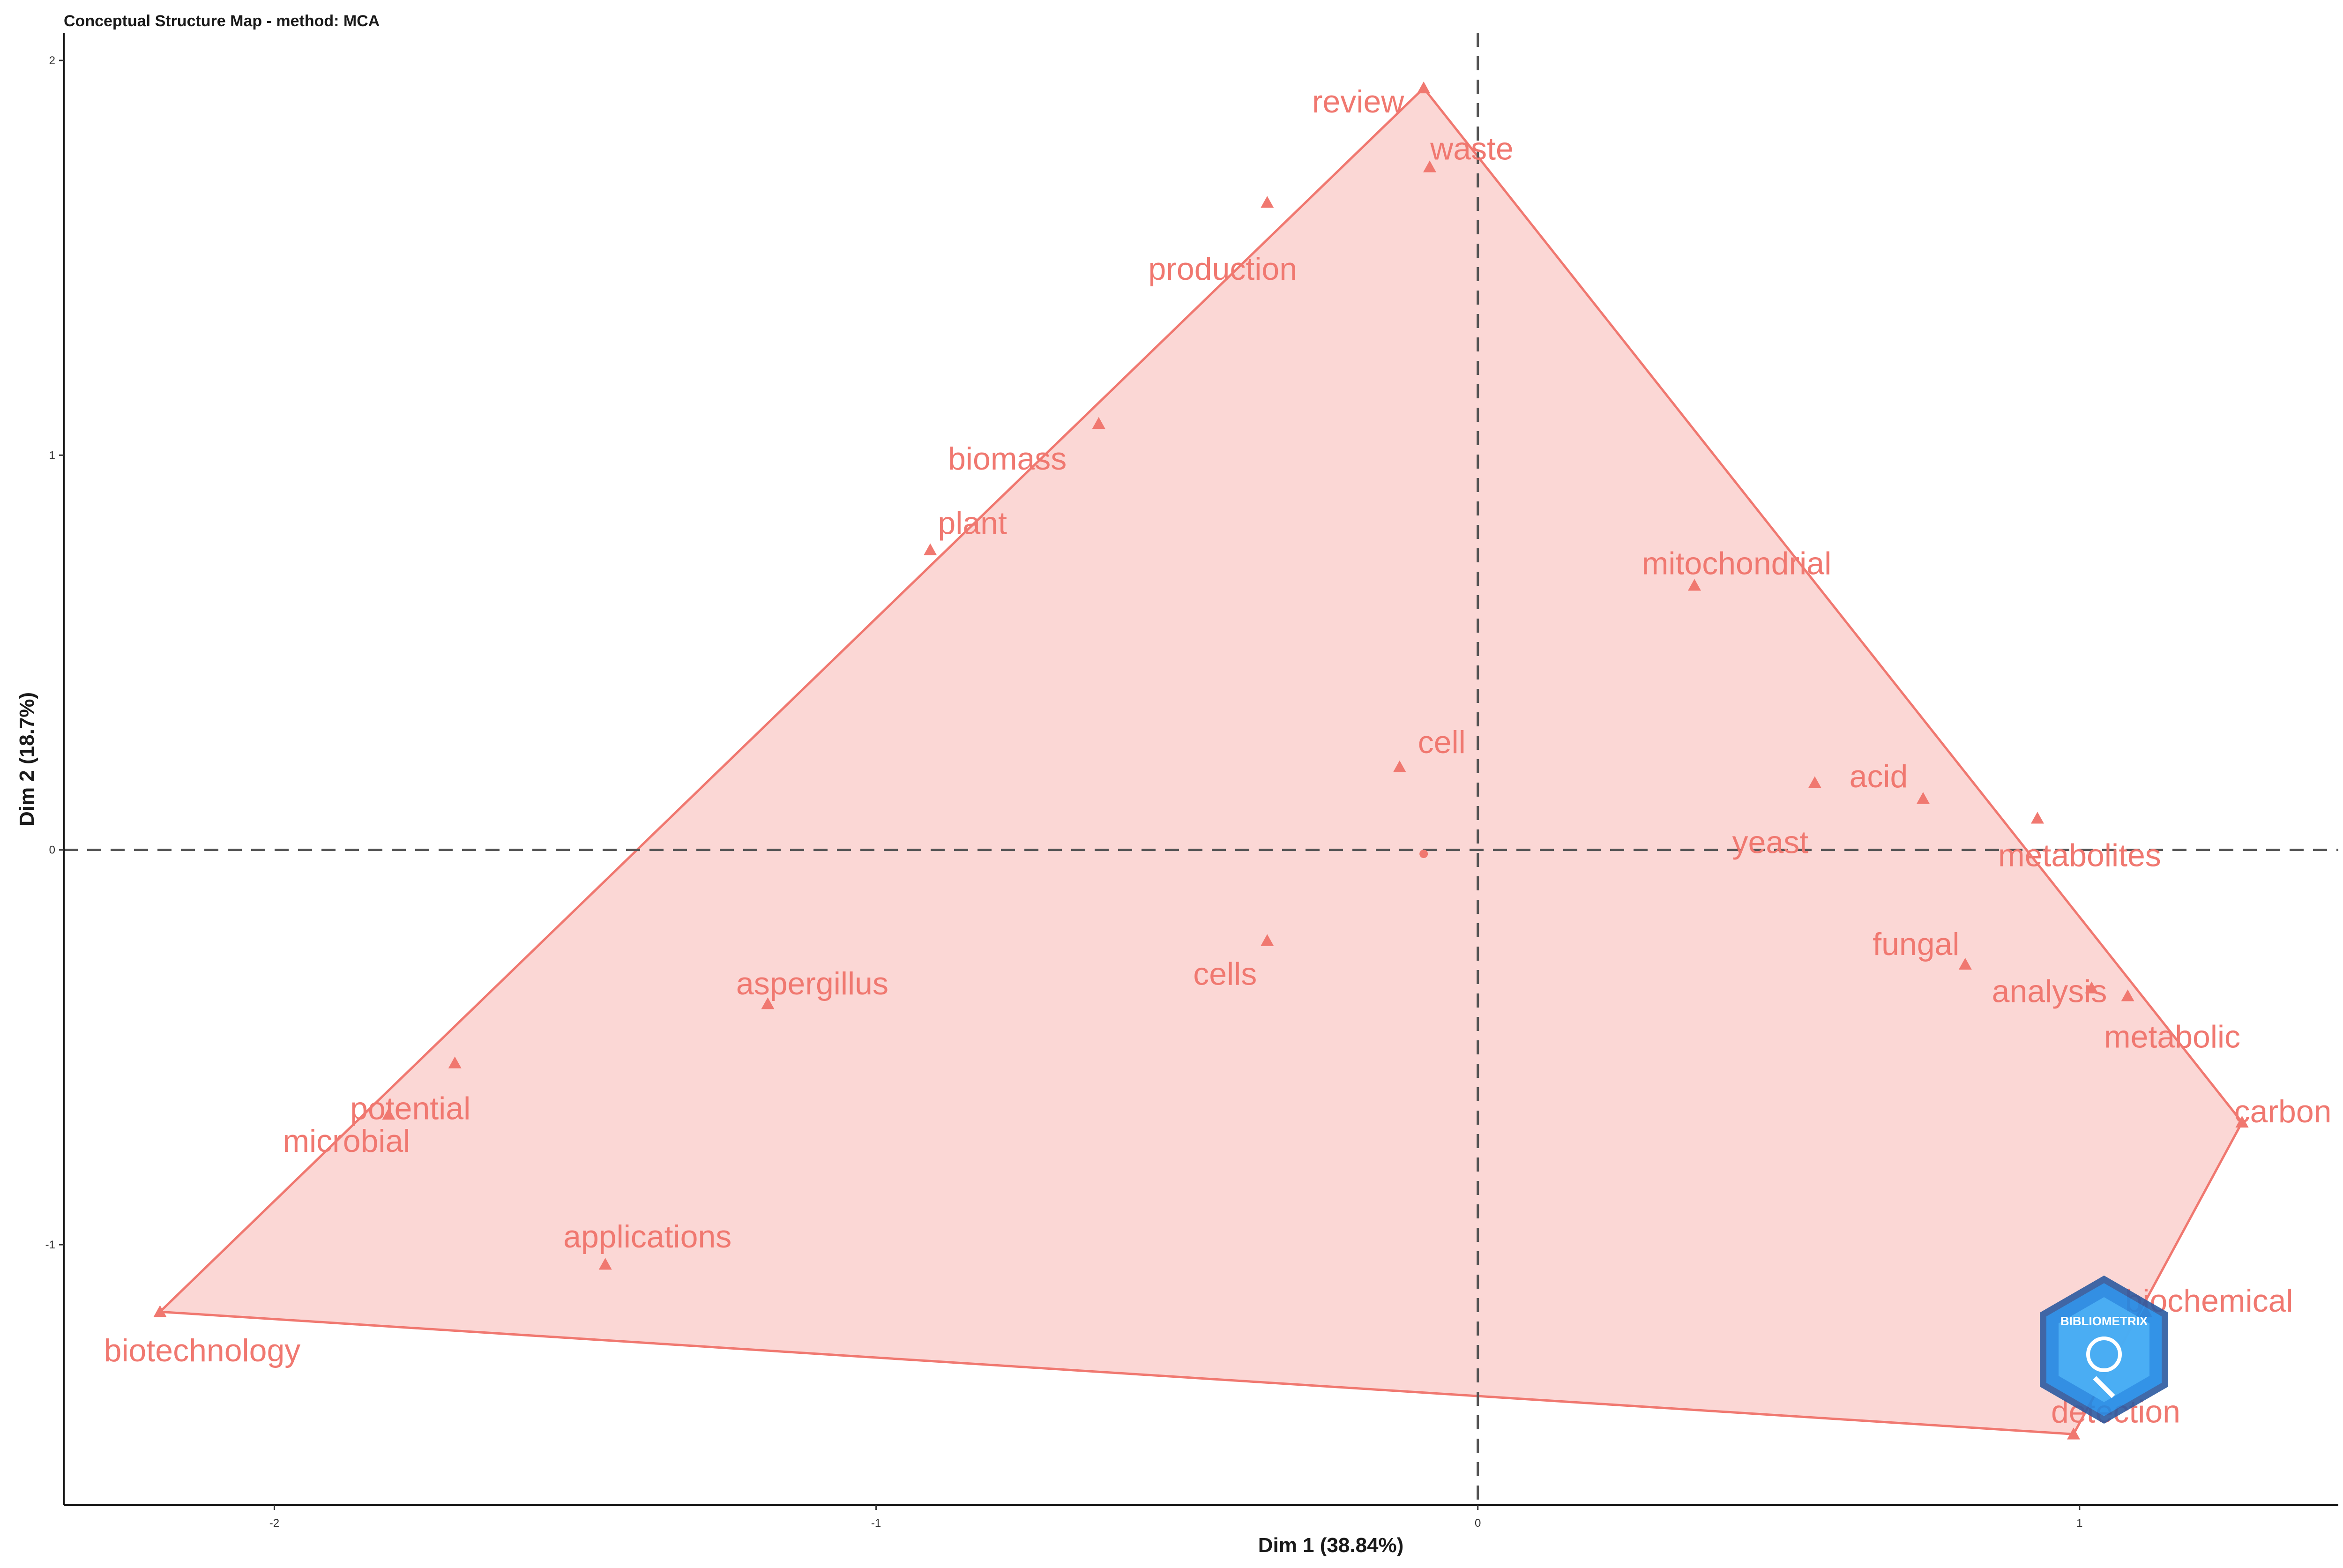 This screenshot has width=2343, height=1568. Describe the element at coordinates (410, 1109) in the screenshot. I see `point-label-potential: potential` at that location.